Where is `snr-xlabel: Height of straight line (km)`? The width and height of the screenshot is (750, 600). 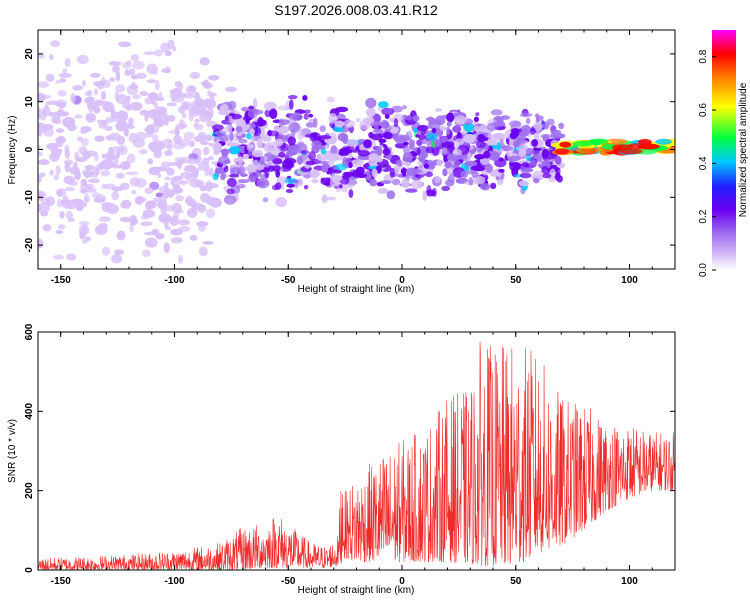
snr-xlabel: Height of straight line (km) is located at coordinates (356, 590).